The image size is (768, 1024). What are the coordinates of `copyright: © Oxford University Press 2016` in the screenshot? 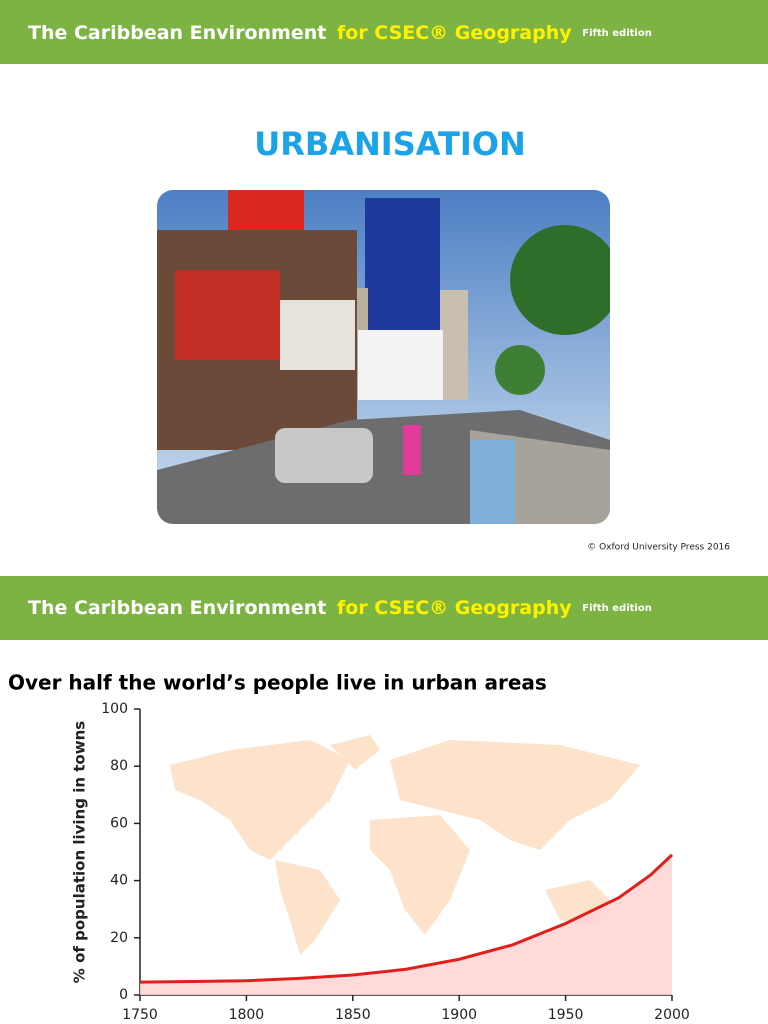 It's located at (658, 548).